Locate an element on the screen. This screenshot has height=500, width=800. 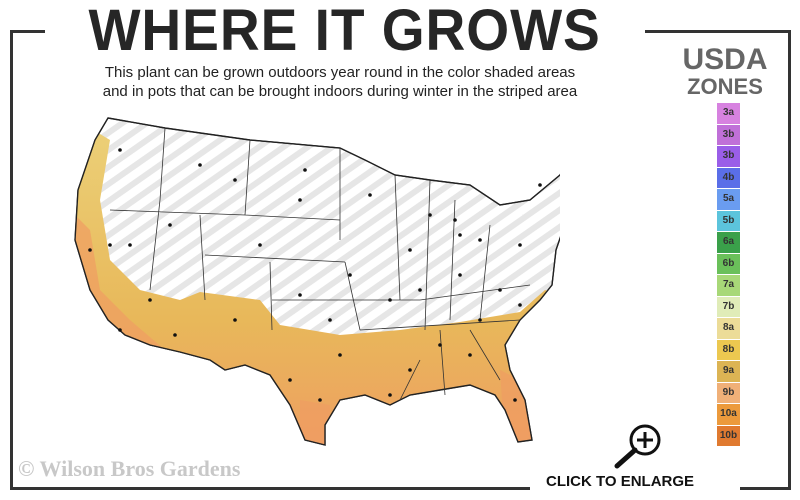
zone-swatch-6b: 6b is located at coordinates (728, 263).